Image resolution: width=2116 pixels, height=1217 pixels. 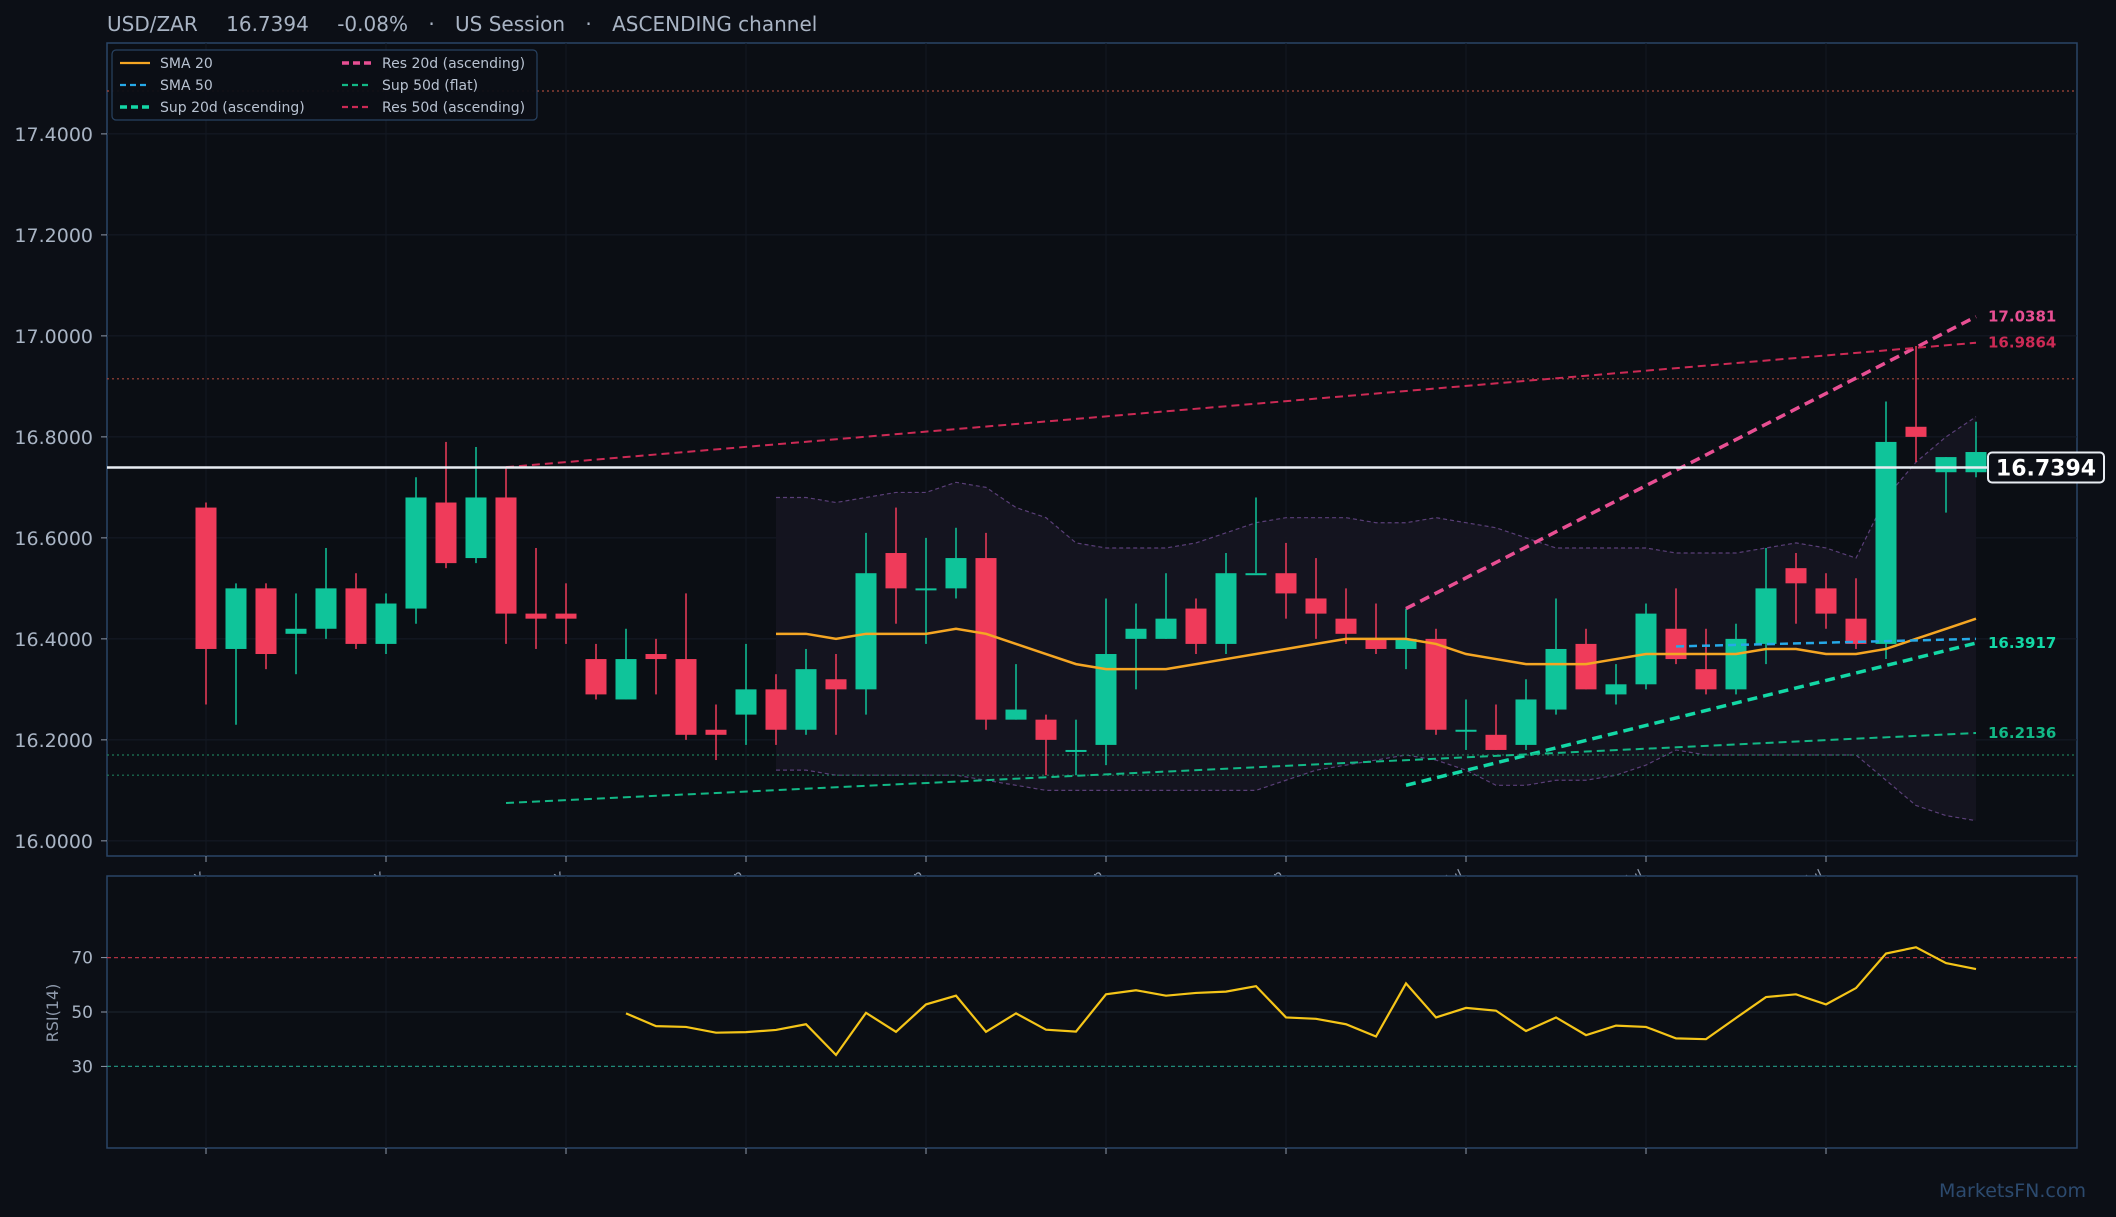 I want to click on price-ytick-label: 16.4000, so click(x=53, y=640).